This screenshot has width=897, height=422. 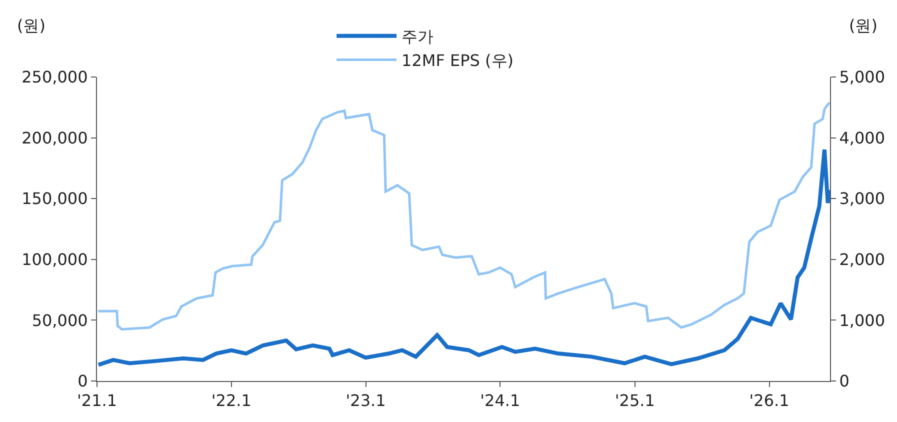 What do you see at coordinates (418, 36) in the screenshot?
I see `legend-label: 주가` at bounding box center [418, 36].